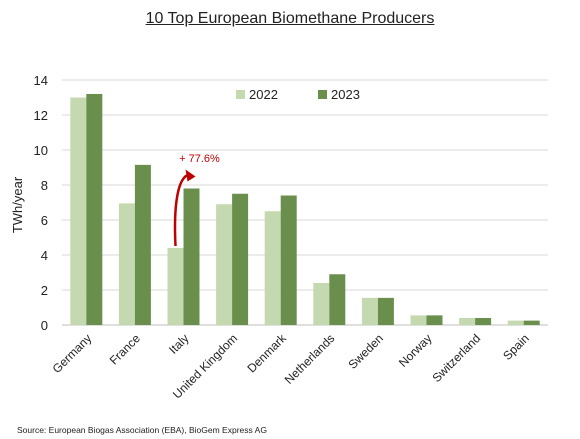 The height and width of the screenshot is (439, 580). What do you see at coordinates (44, 255) in the screenshot?
I see `y-tick-label: 4` at bounding box center [44, 255].